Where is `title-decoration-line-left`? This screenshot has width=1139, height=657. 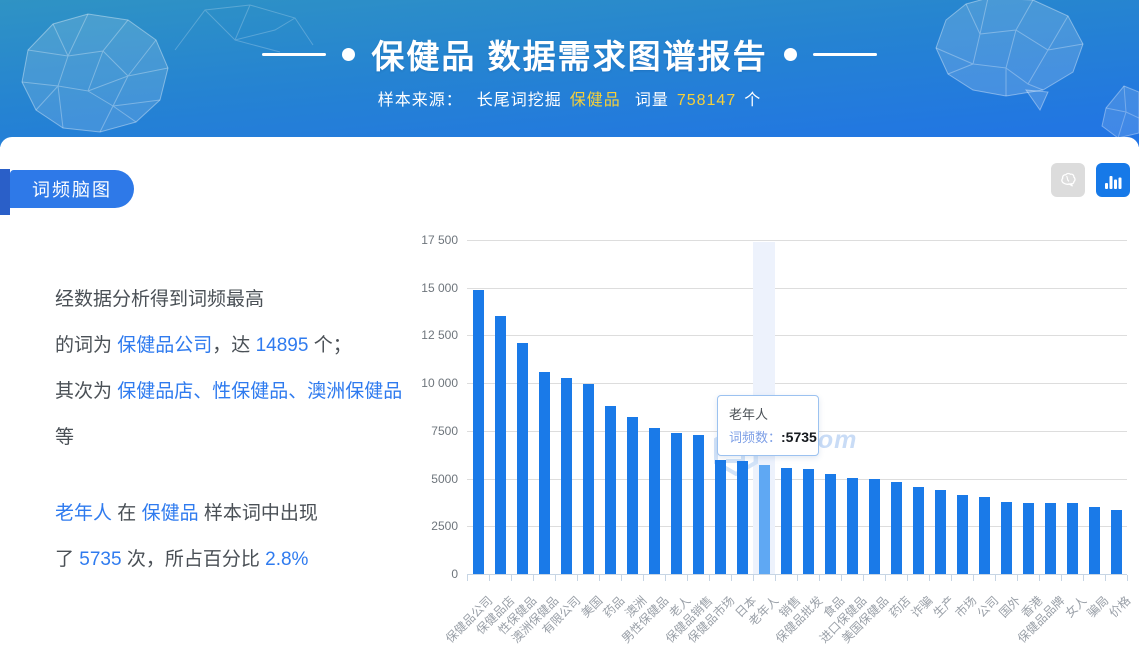 title-decoration-line-left is located at coordinates (294, 54).